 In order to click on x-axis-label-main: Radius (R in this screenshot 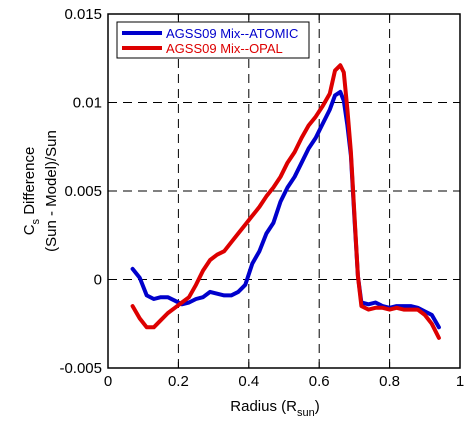, I will do `click(263, 406)`.